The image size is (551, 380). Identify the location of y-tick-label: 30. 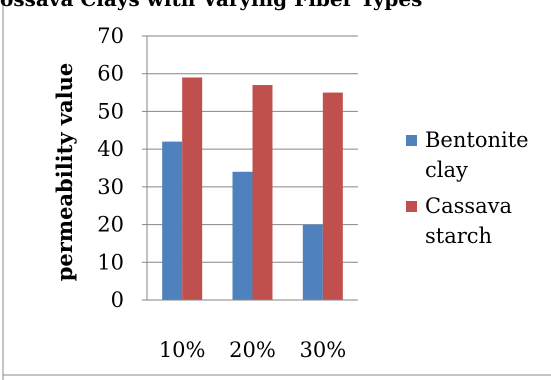
(110, 187).